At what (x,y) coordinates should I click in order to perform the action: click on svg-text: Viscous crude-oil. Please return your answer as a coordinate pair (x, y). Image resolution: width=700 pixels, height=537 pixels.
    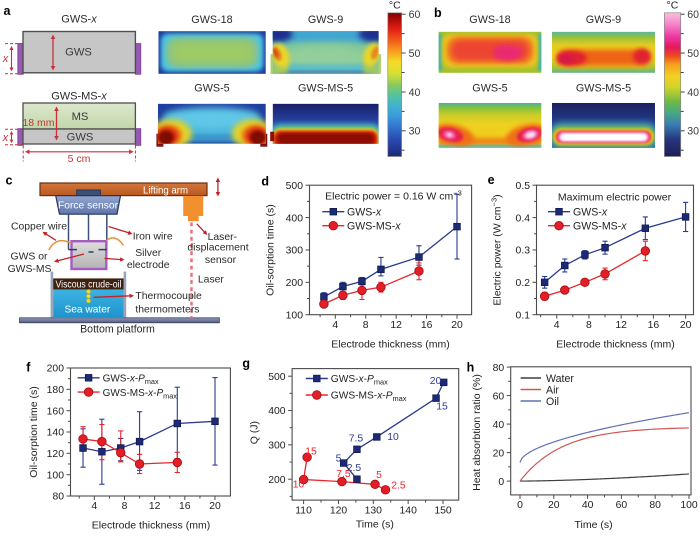
    Looking at the image, I should click on (89, 284).